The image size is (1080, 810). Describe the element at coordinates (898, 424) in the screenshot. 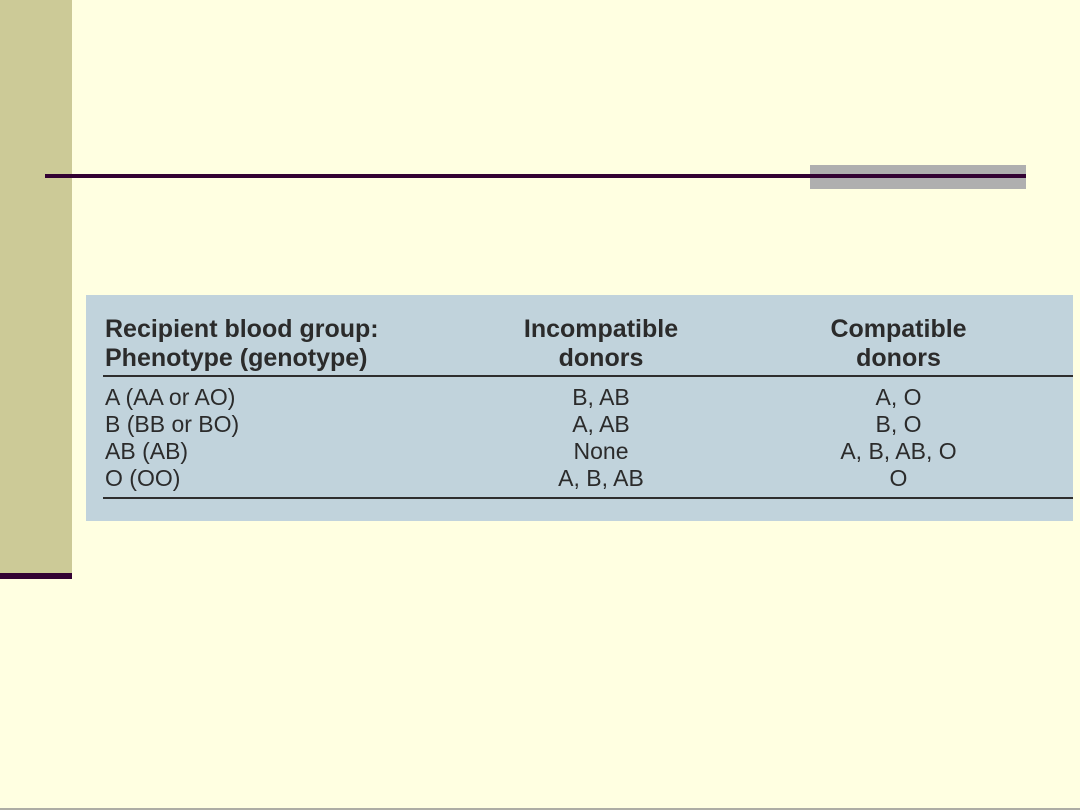

I see `cell-compatible: B, O` at that location.